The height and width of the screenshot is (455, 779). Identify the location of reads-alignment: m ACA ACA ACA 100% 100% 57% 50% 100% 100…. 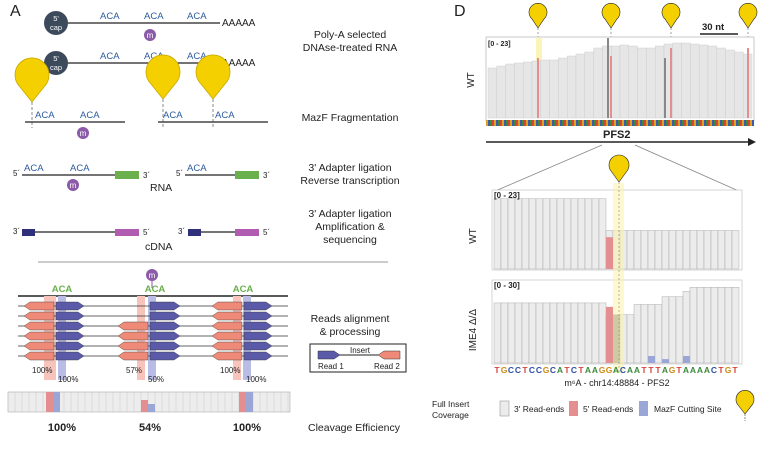
(153, 326).